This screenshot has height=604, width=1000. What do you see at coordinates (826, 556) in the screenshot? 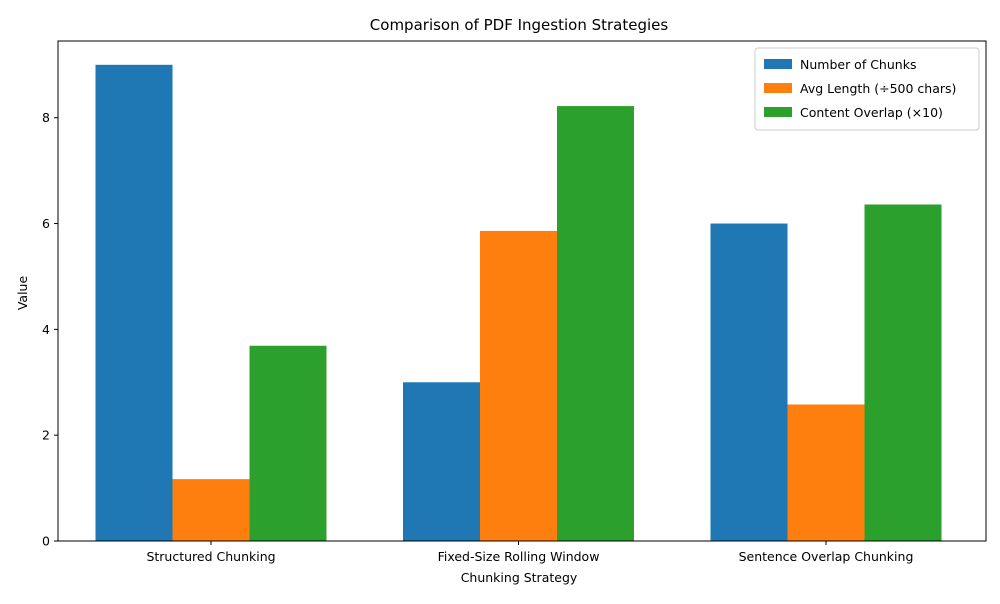
I see `x-tick-label: Sentence Overlap Chunking` at bounding box center [826, 556].